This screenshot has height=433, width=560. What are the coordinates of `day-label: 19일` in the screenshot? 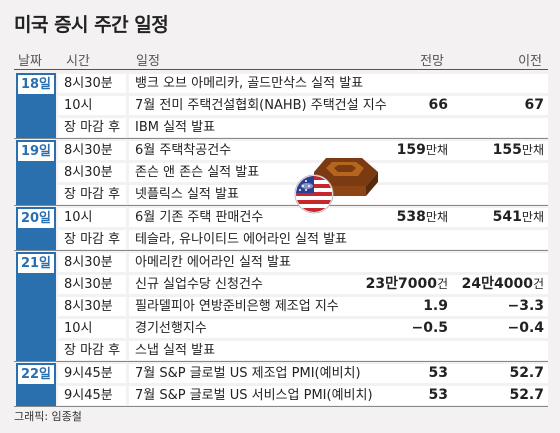 It's located at (36, 151).